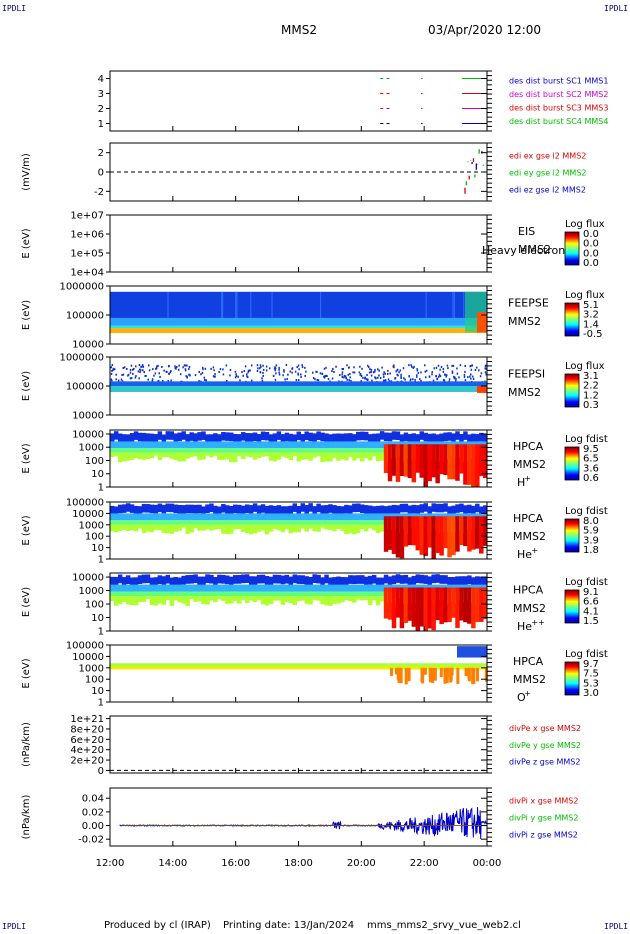 The height and width of the screenshot is (934, 630). Describe the element at coordinates (591, 602) in the screenshot. I see `colorbar-tick-label: 6.6` at that location.